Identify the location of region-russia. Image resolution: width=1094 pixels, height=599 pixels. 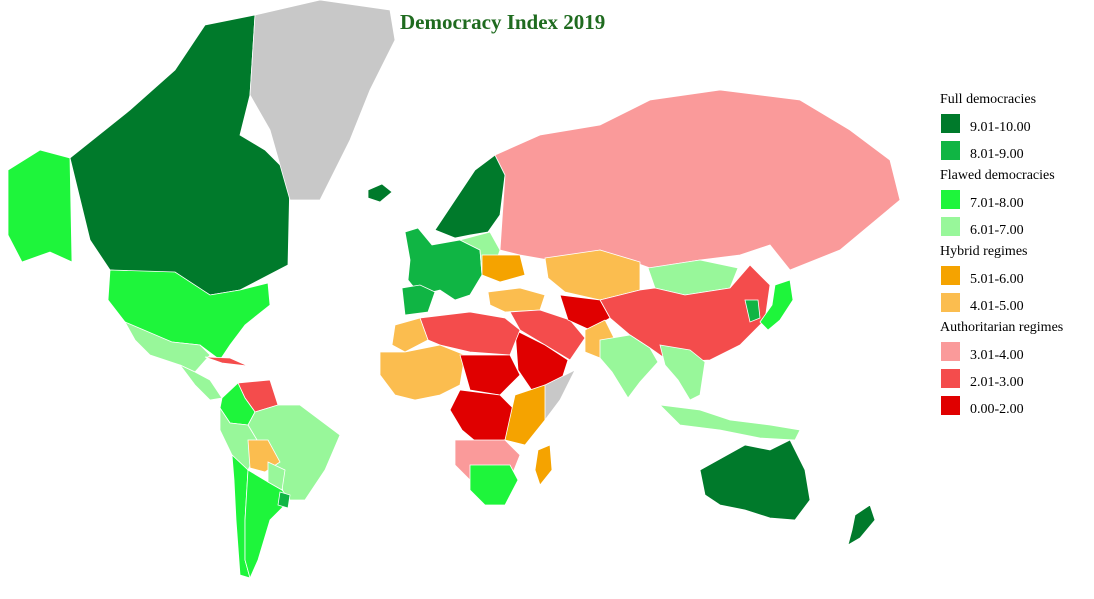
(697, 180).